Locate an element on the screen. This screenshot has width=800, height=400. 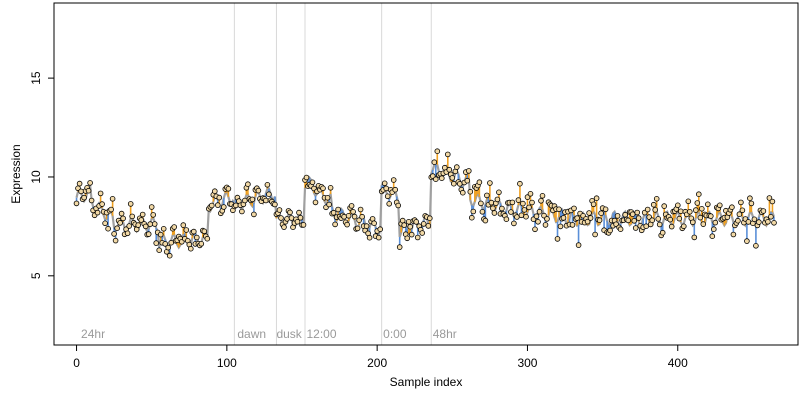
phase-label: dawn is located at coordinates (251, 334).